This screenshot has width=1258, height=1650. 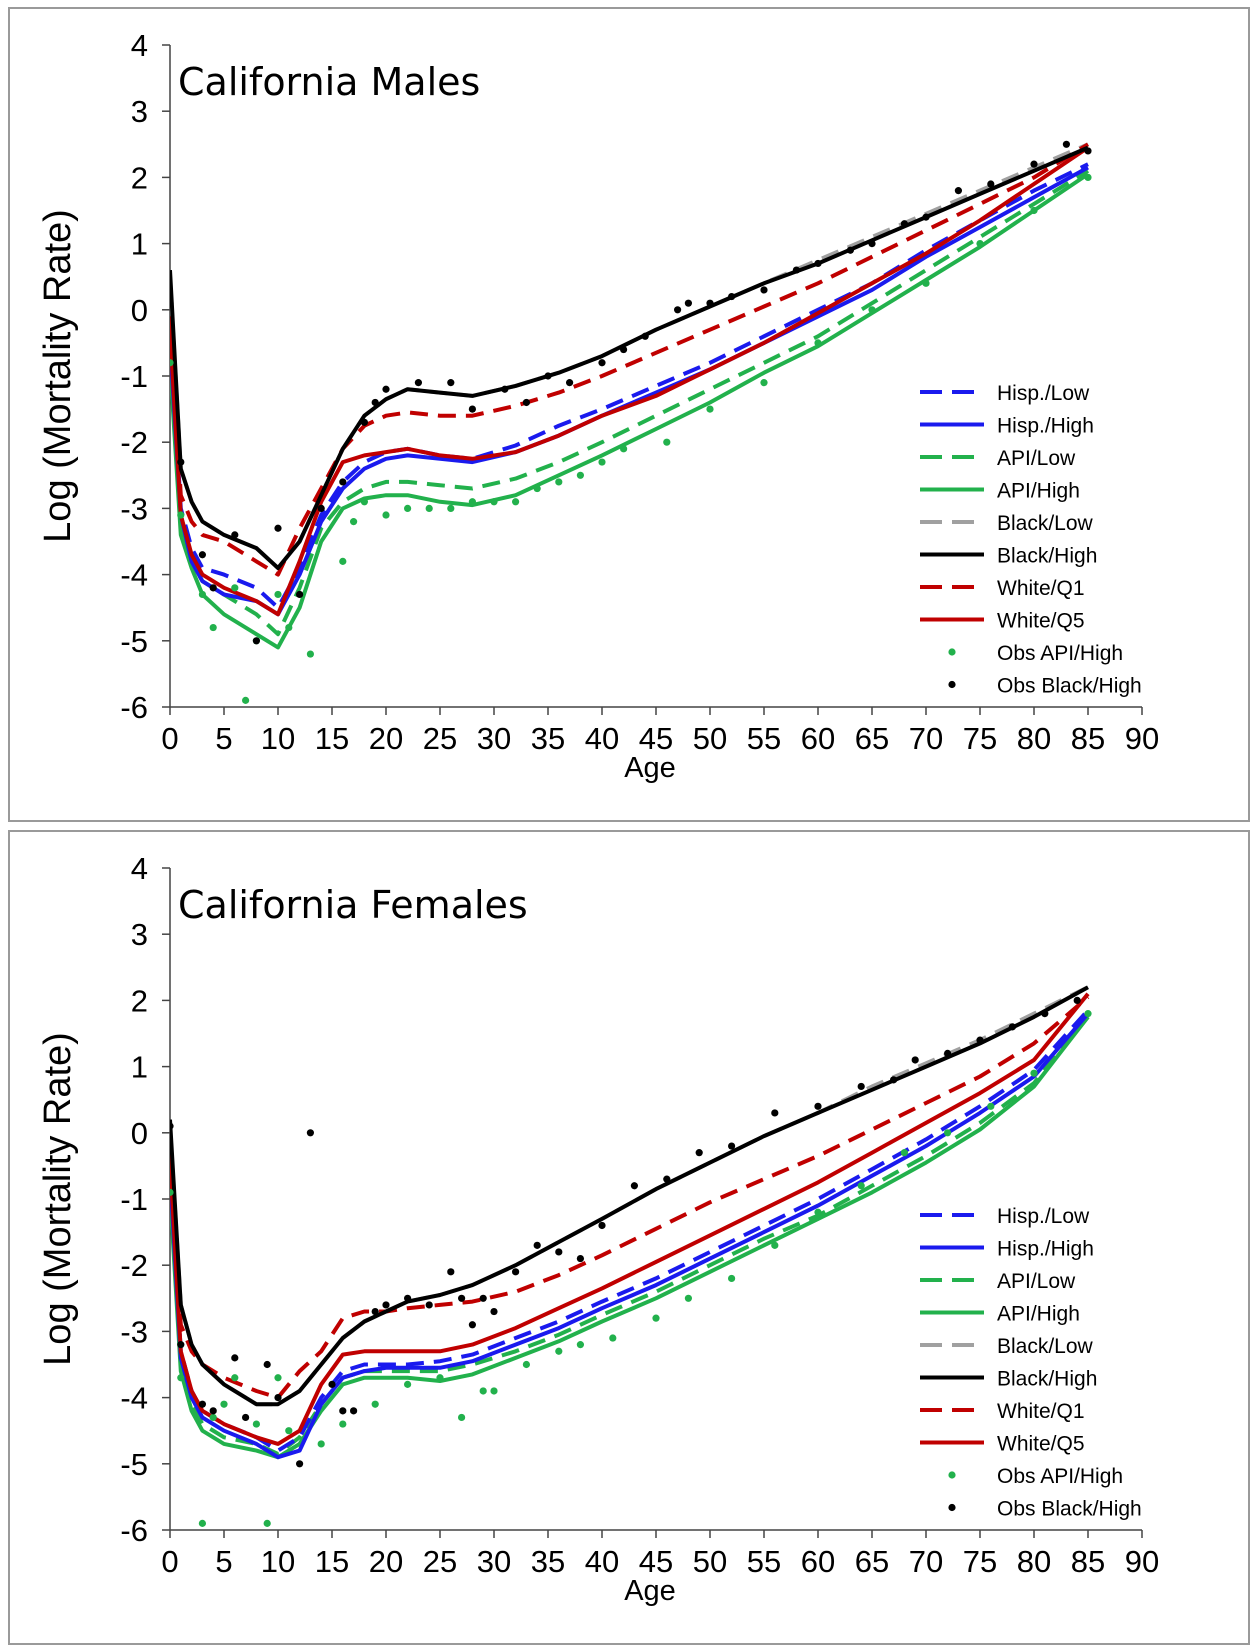 What do you see at coordinates (710, 738) in the screenshot?
I see `chart-0-x-tick-label: 50` at bounding box center [710, 738].